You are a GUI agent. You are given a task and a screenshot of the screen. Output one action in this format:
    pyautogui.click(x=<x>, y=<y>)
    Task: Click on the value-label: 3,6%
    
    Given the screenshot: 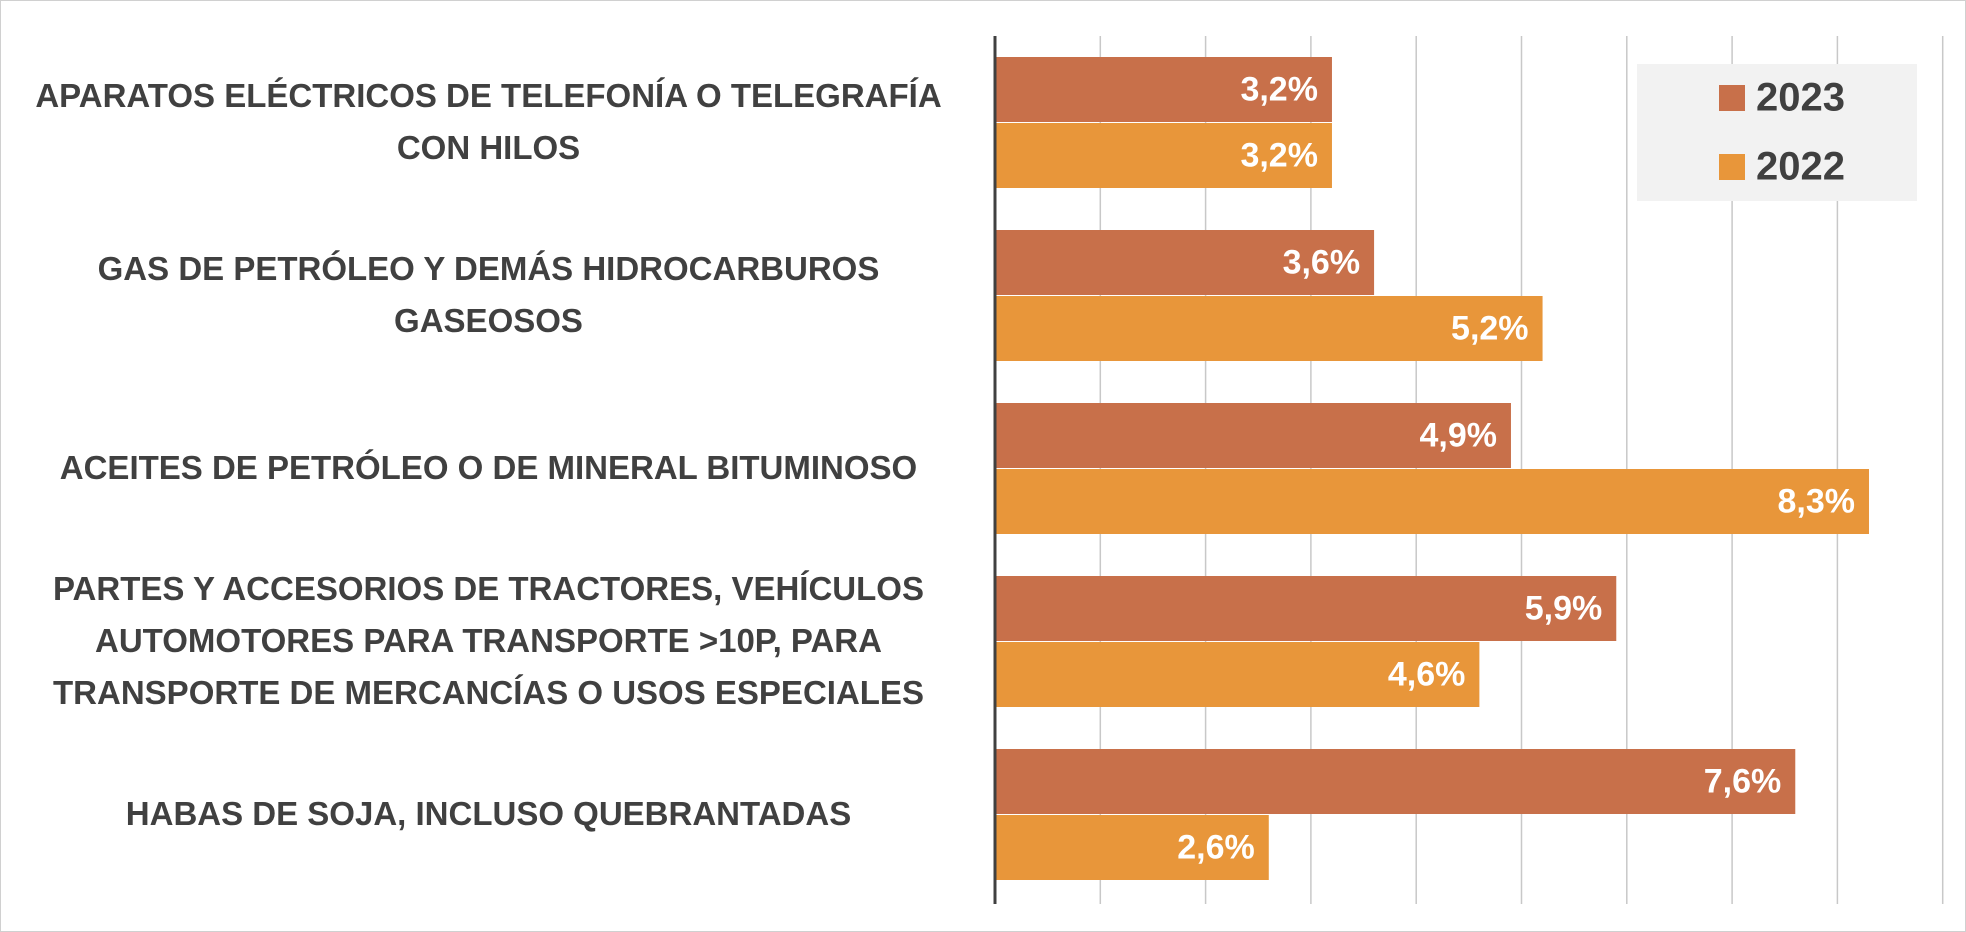 What is the action you would take?
    pyautogui.click(x=1322, y=262)
    